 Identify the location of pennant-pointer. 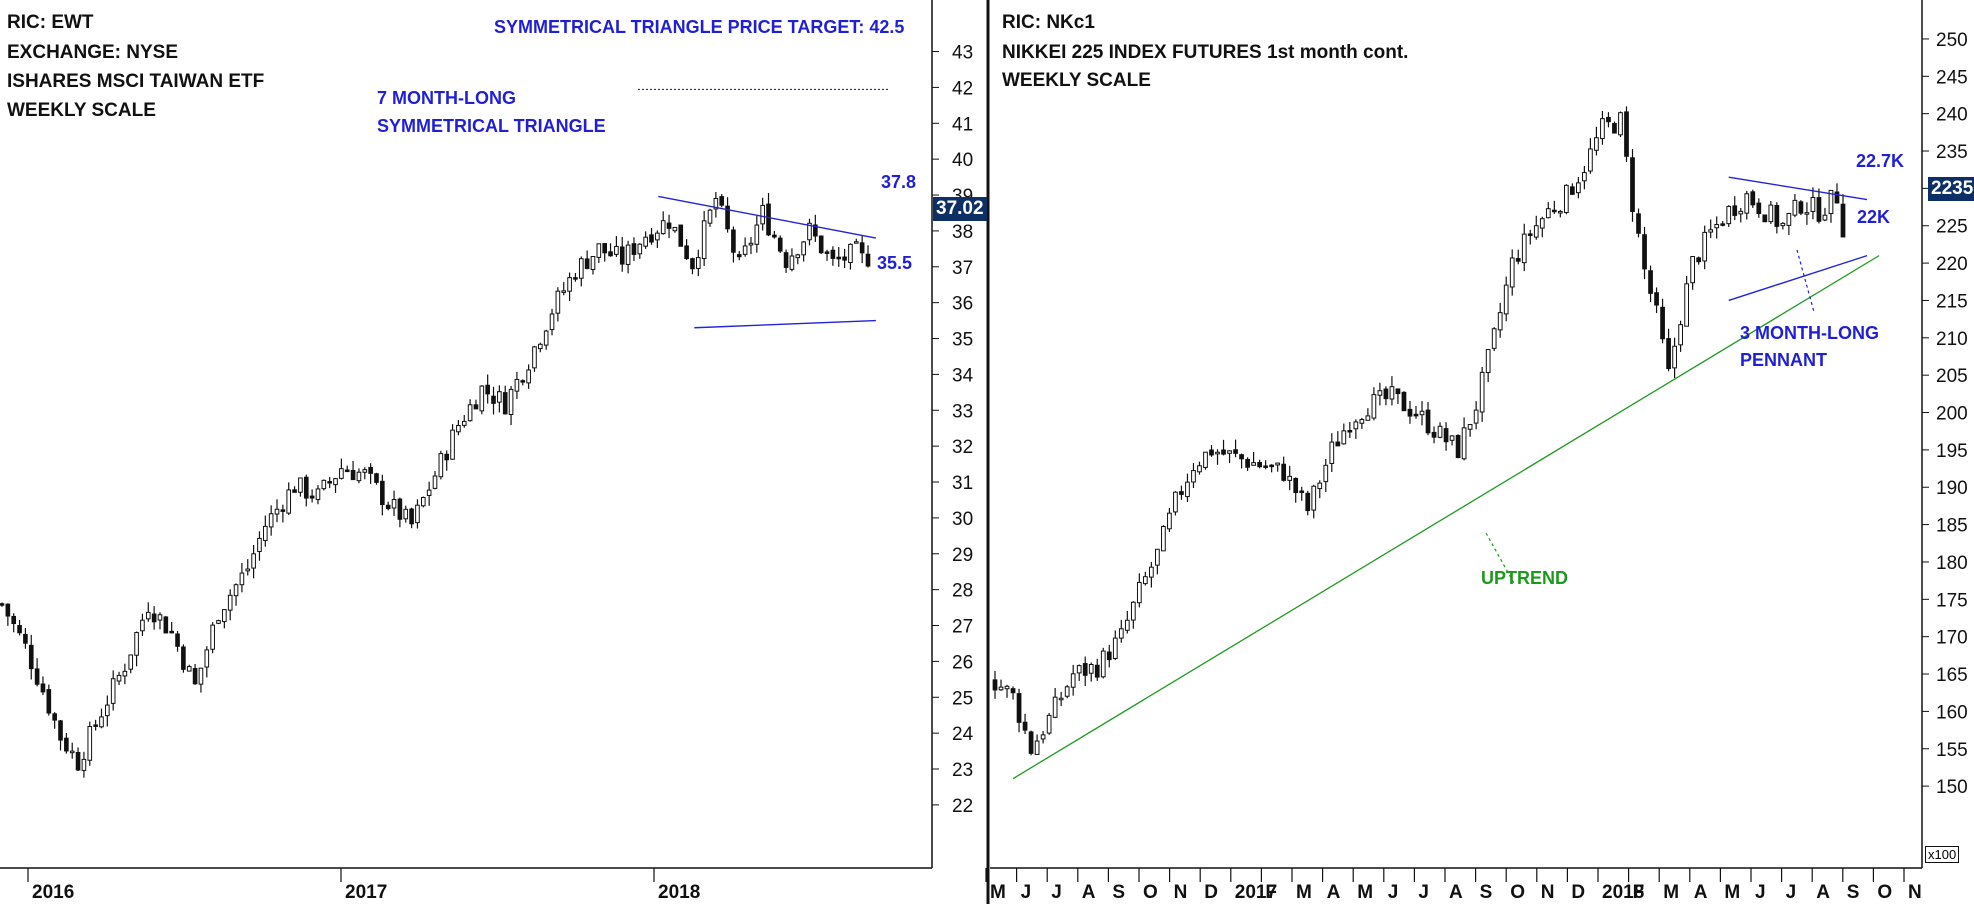
(1805, 281).